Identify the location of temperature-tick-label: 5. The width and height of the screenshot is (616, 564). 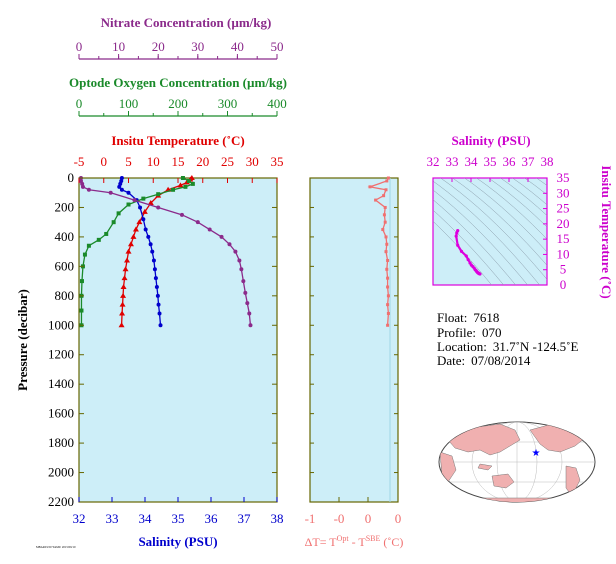
(128, 161).